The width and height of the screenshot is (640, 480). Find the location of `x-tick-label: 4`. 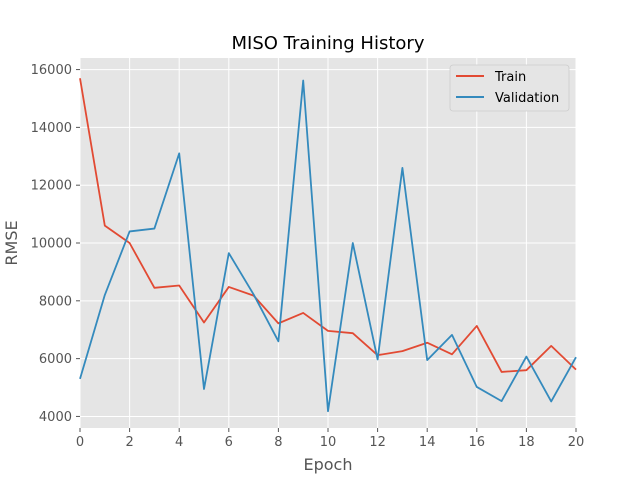

x-tick-label: 4 is located at coordinates (179, 442).